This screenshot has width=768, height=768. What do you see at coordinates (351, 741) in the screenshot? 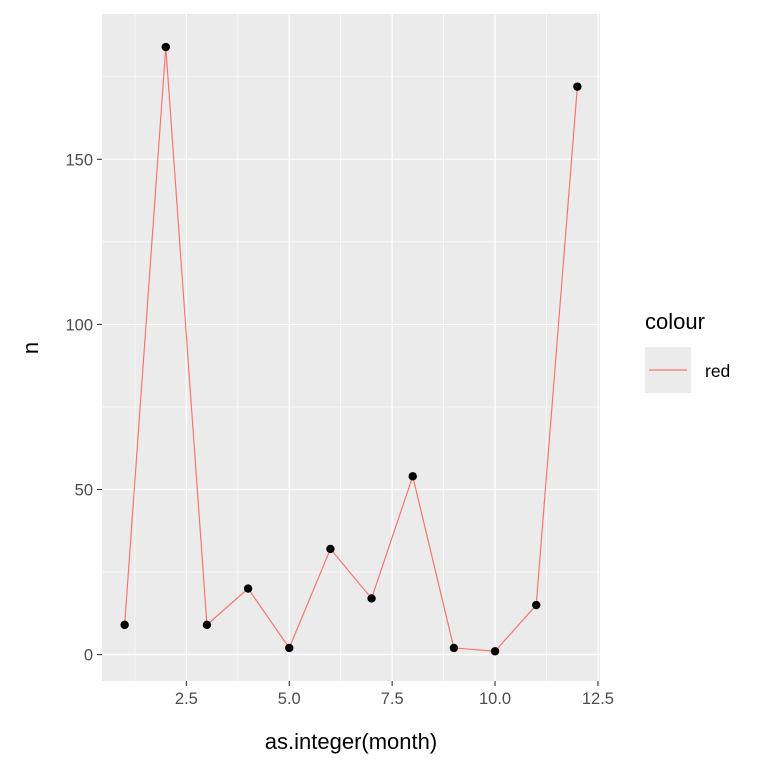
I see `x-axis-title: as.integer(month)` at bounding box center [351, 741].